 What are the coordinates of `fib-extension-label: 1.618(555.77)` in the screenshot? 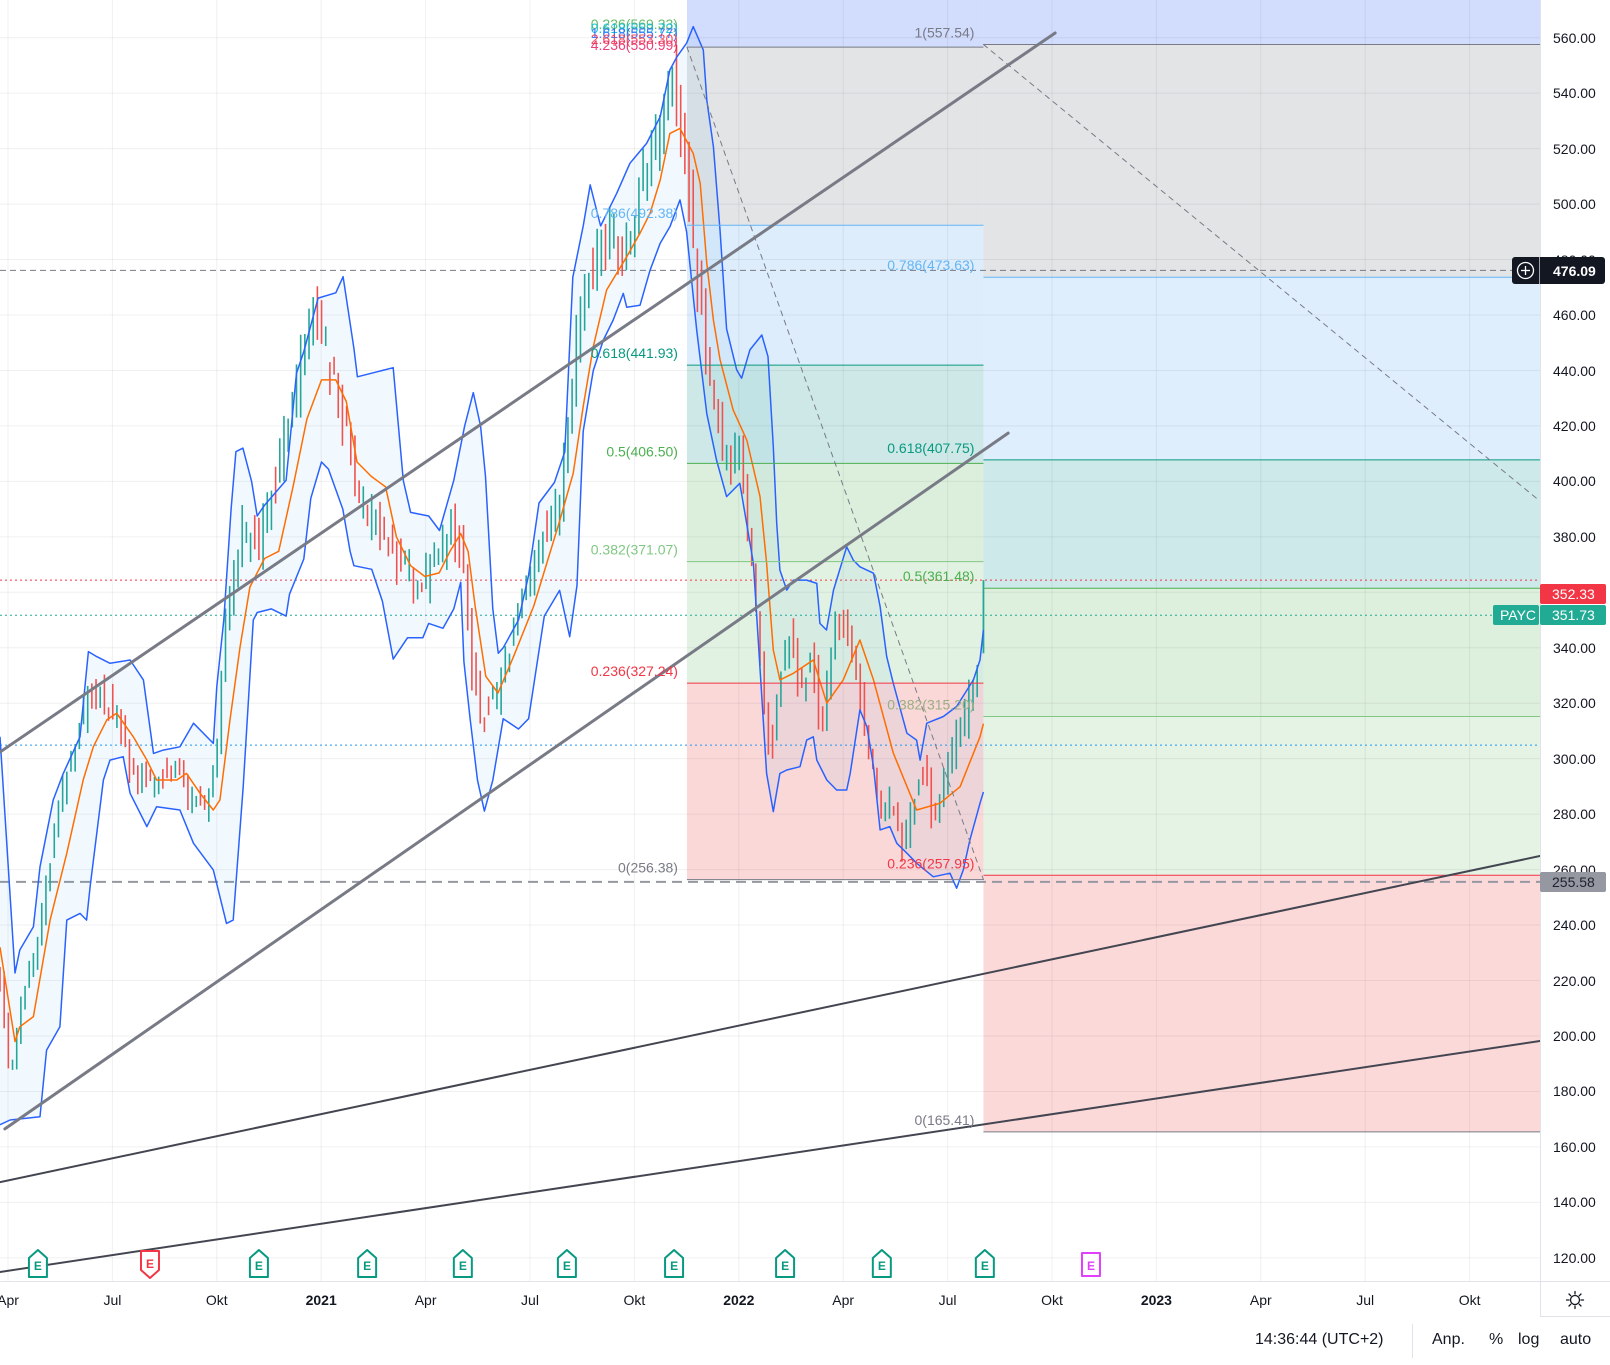 It's located at (634, 33).